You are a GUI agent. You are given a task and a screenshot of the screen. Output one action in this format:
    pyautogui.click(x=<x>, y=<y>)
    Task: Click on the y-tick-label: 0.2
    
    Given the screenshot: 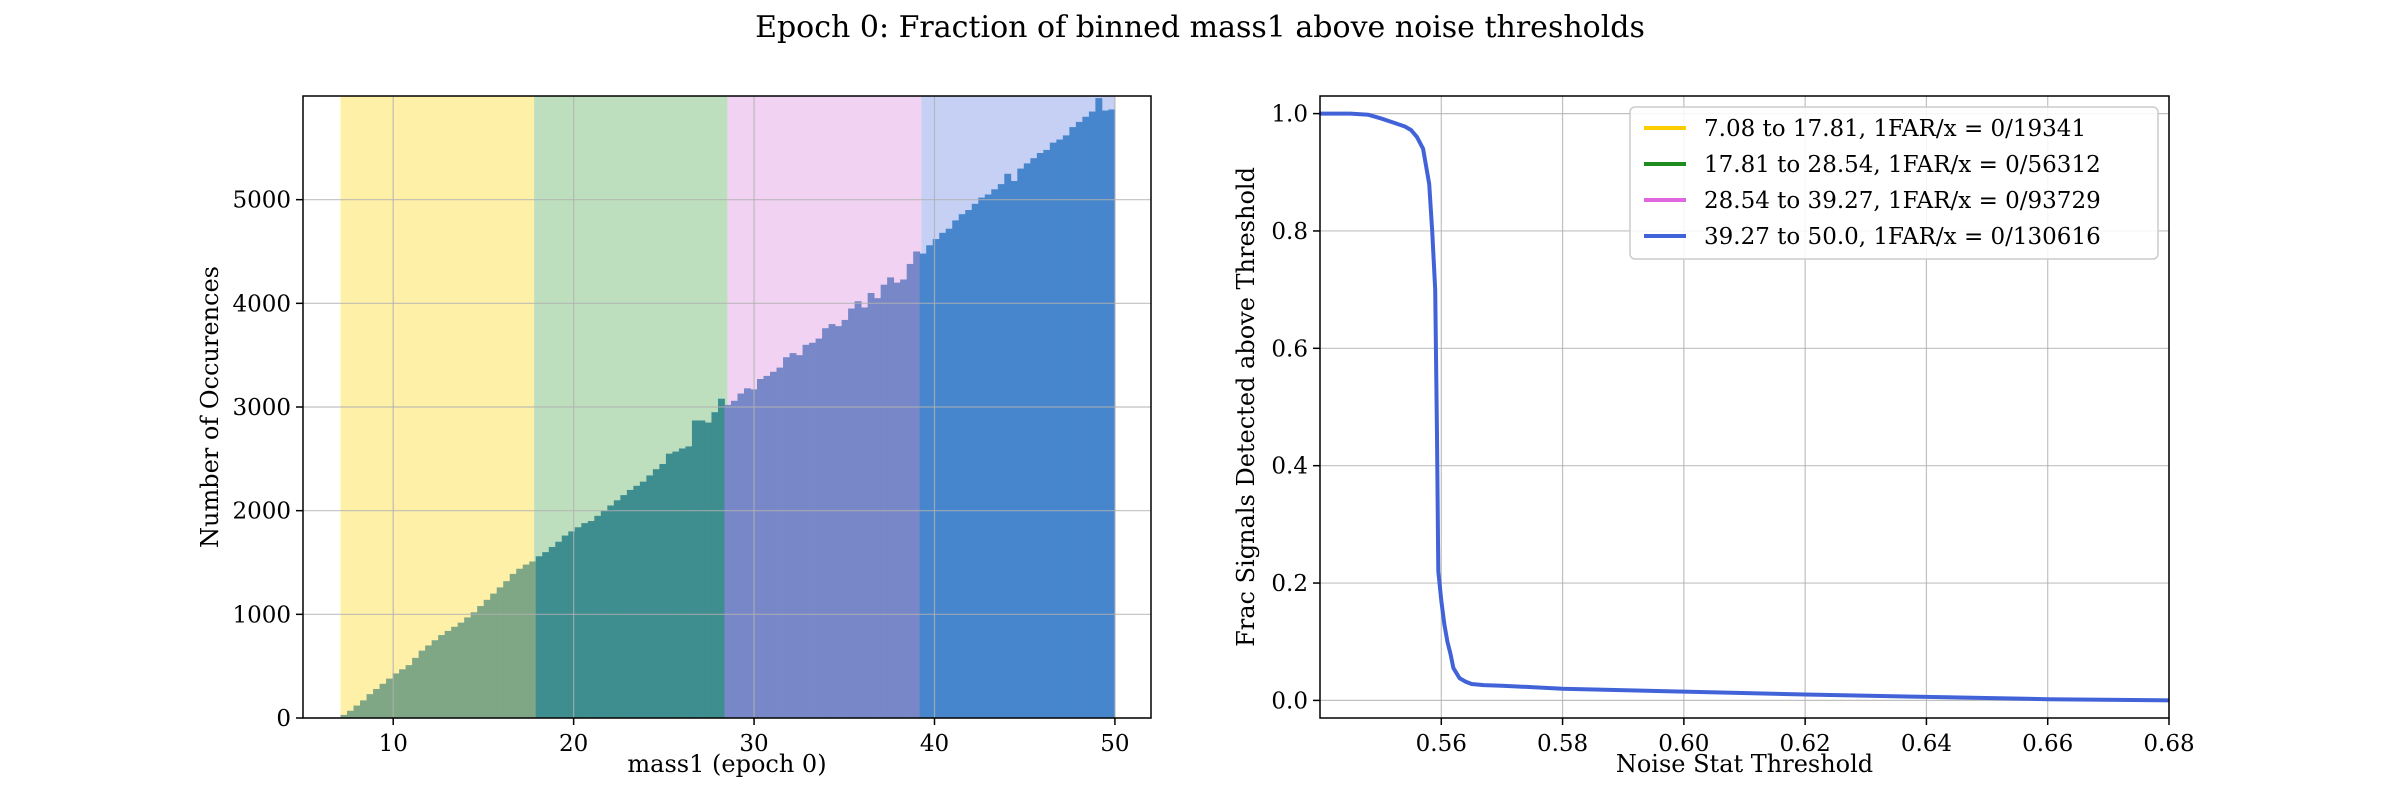 What is the action you would take?
    pyautogui.click(x=1289, y=584)
    